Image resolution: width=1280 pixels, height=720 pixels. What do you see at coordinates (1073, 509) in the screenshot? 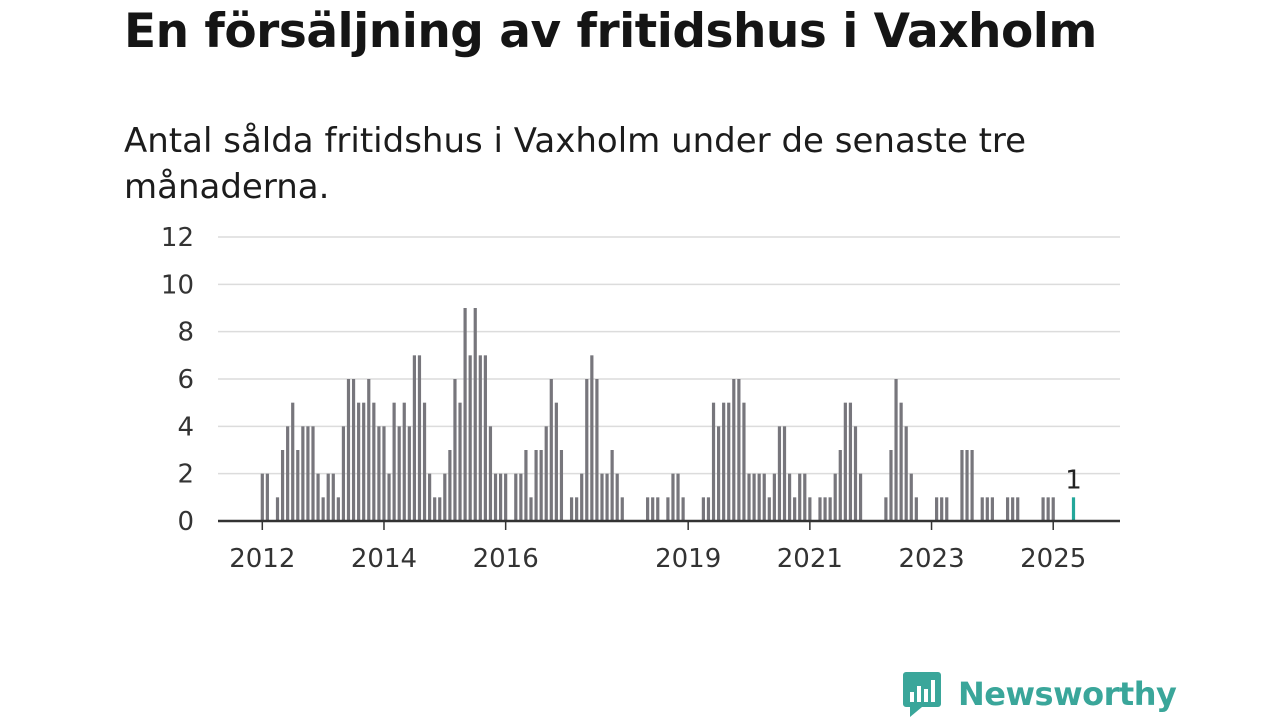
I see `highlight-bar` at bounding box center [1073, 509].